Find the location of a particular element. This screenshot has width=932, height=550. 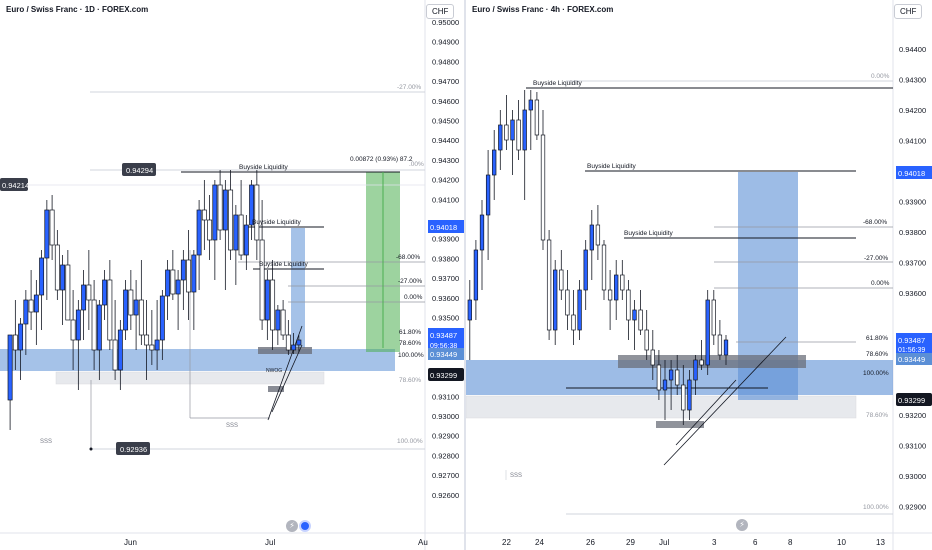

price-tick-label: 0.92900 is located at coordinates (445, 436).